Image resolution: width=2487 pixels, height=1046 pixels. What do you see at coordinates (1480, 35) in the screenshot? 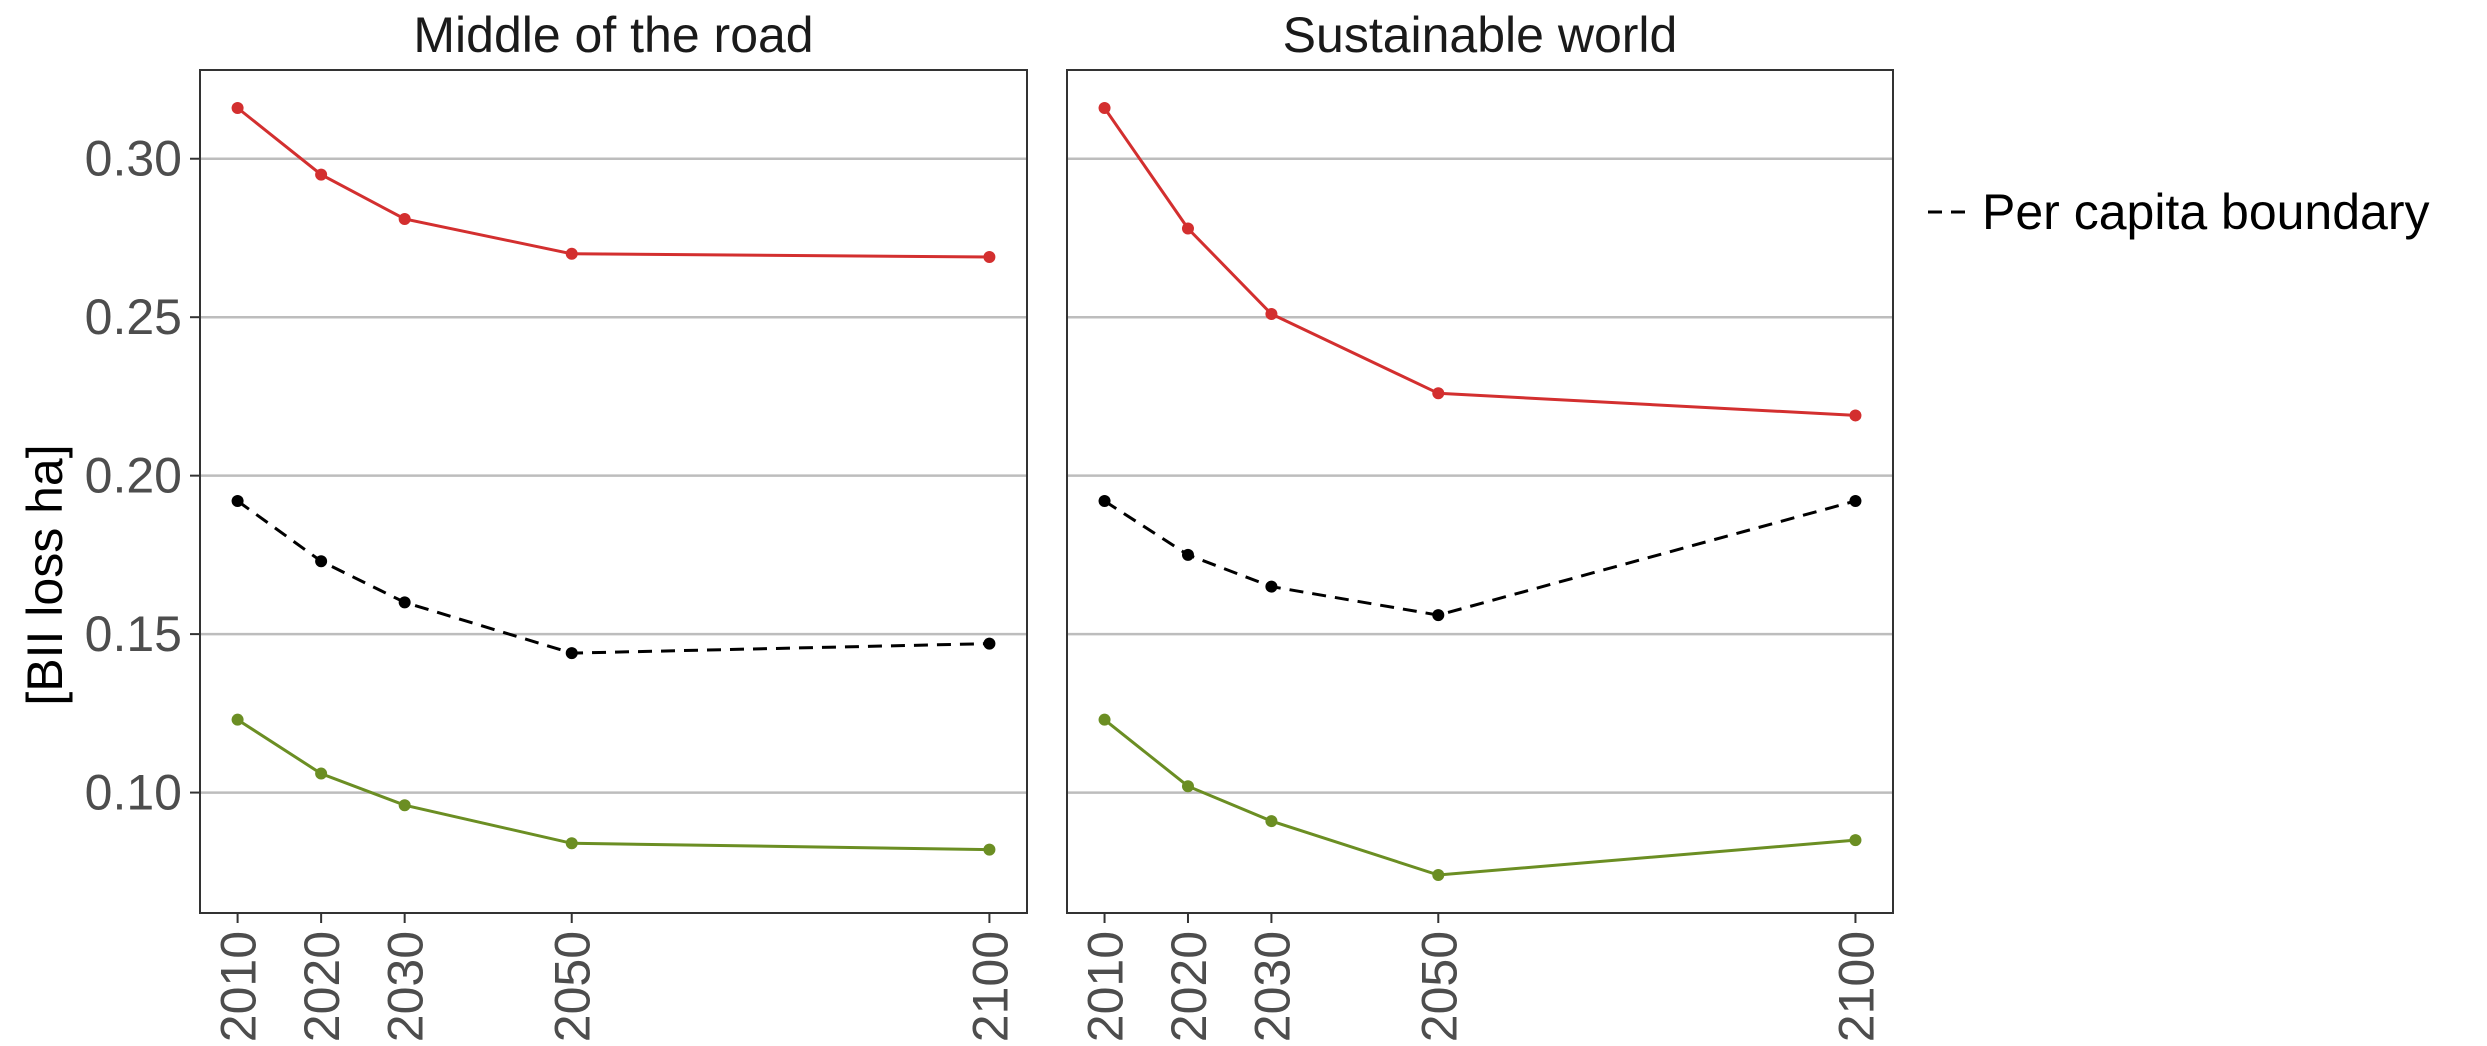
I see `panel-title: Sustainable world` at bounding box center [1480, 35].